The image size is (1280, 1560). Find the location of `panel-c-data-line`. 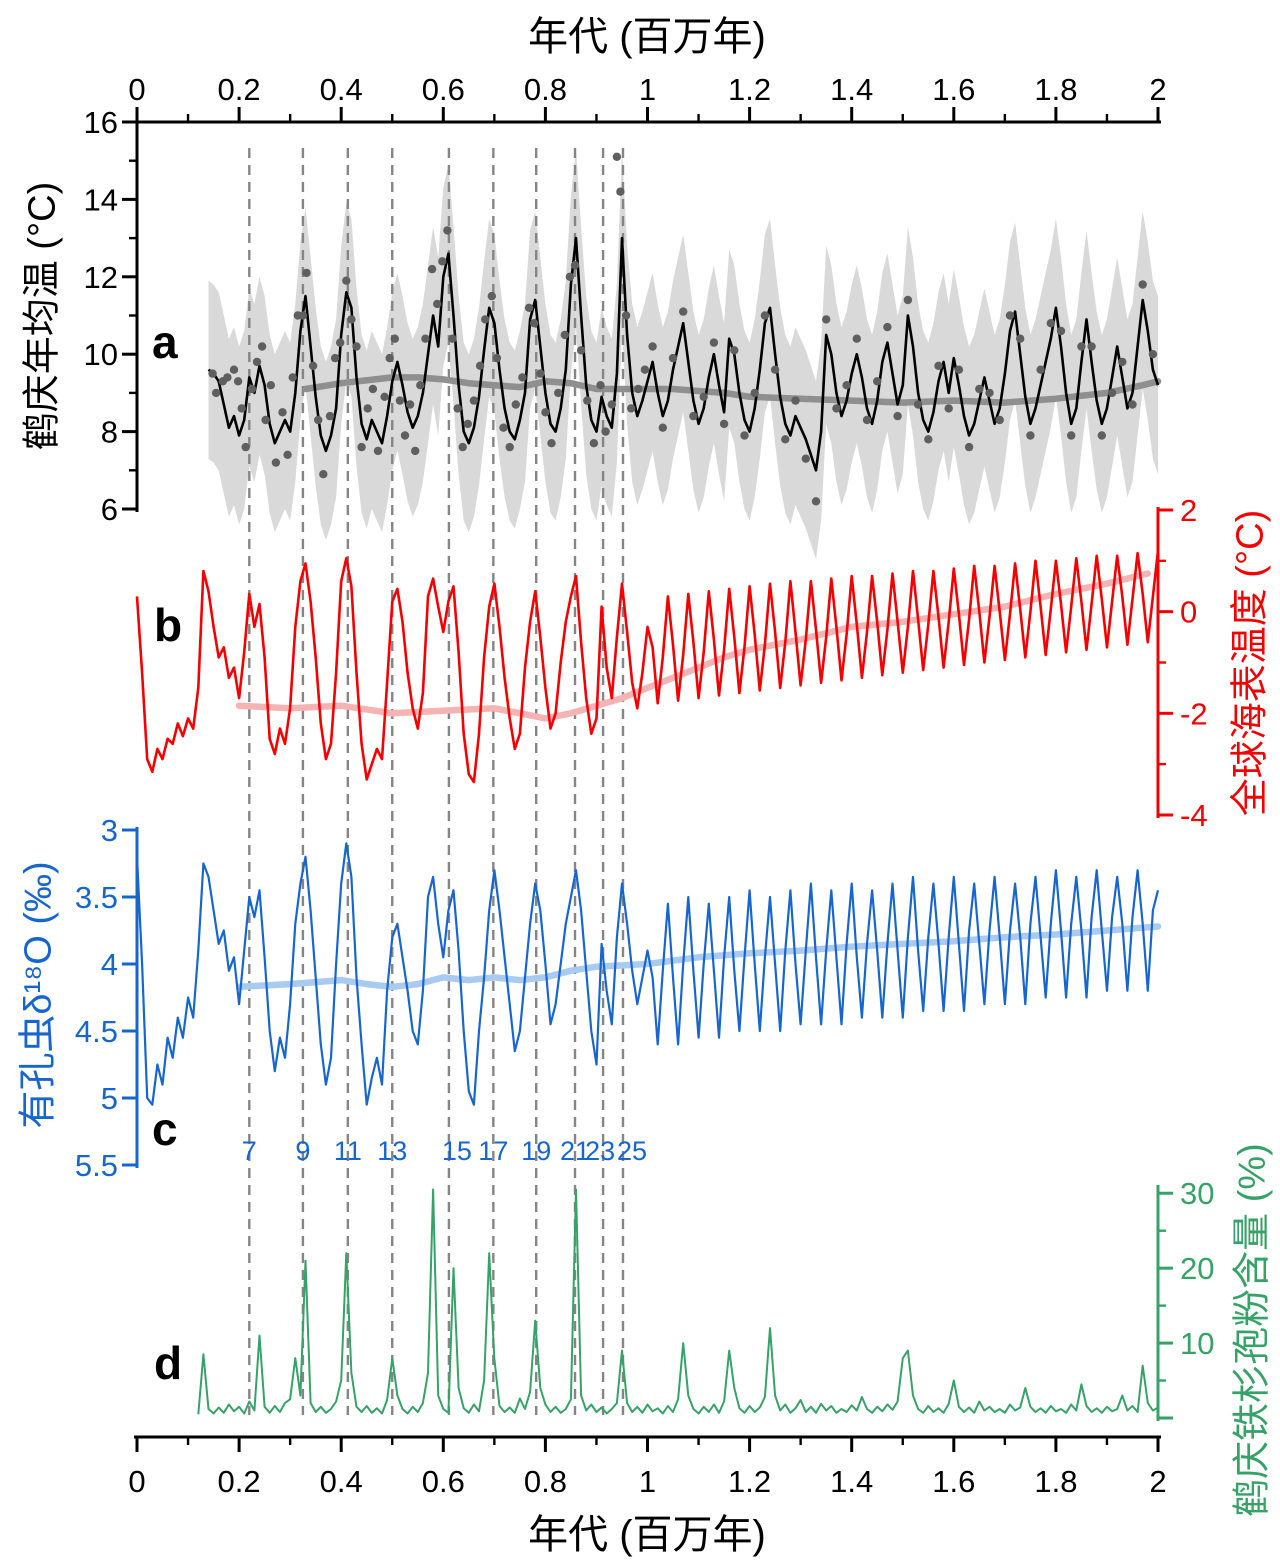

panel-c-data-line is located at coordinates (647, 974).